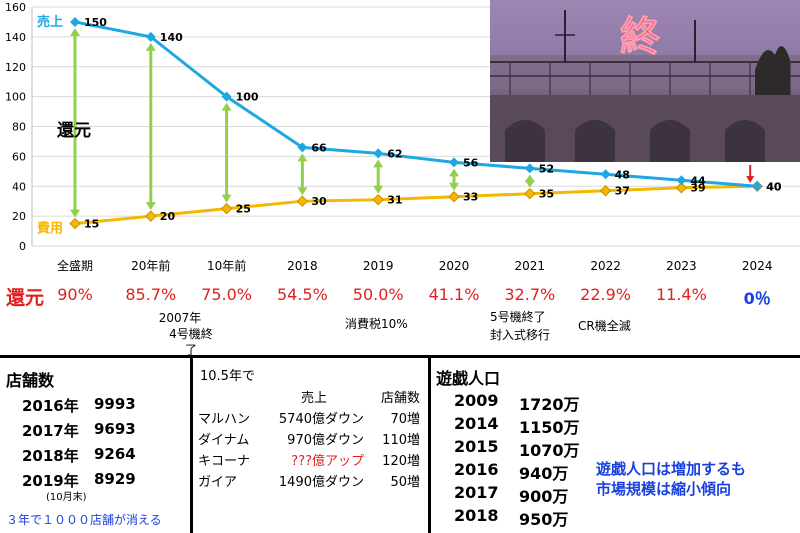  Describe the element at coordinates (454, 294) in the screenshot. I see `return-percent: 41.1%` at that location.